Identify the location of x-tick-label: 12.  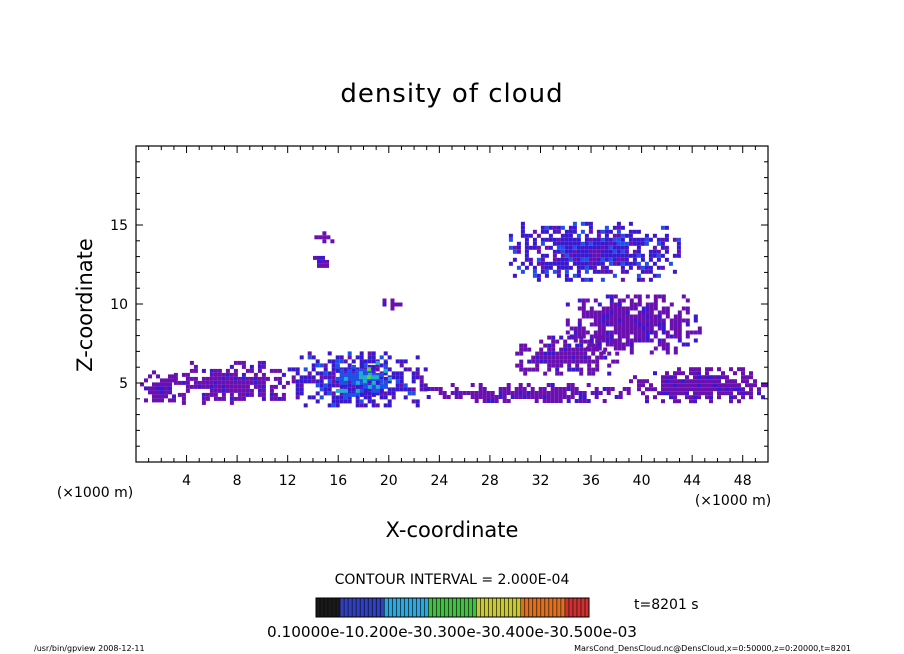
(288, 481).